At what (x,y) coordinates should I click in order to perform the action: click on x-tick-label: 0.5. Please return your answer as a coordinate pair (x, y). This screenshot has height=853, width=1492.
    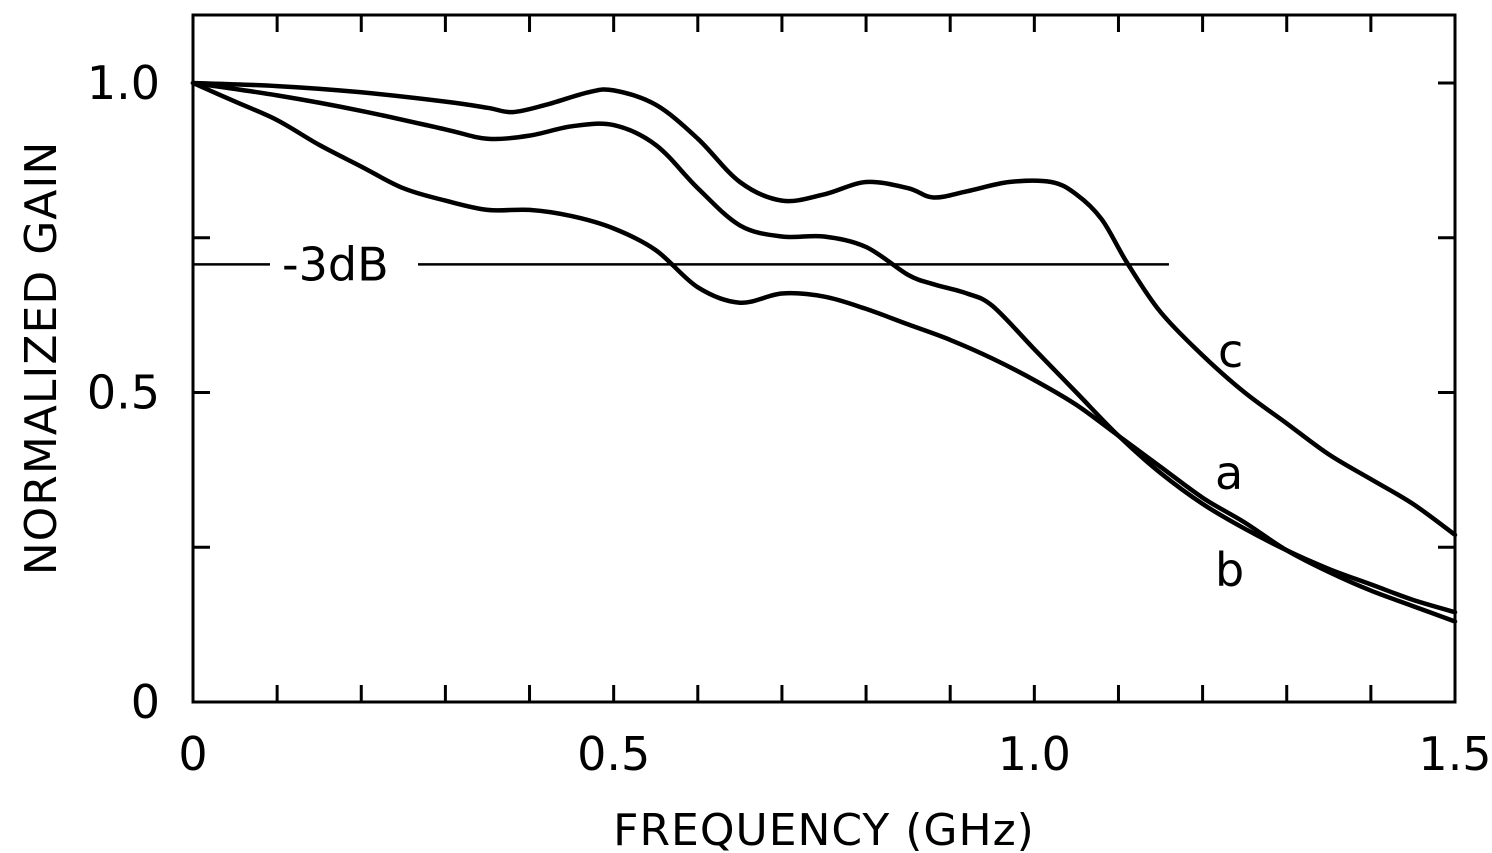
    Looking at the image, I should click on (613, 754).